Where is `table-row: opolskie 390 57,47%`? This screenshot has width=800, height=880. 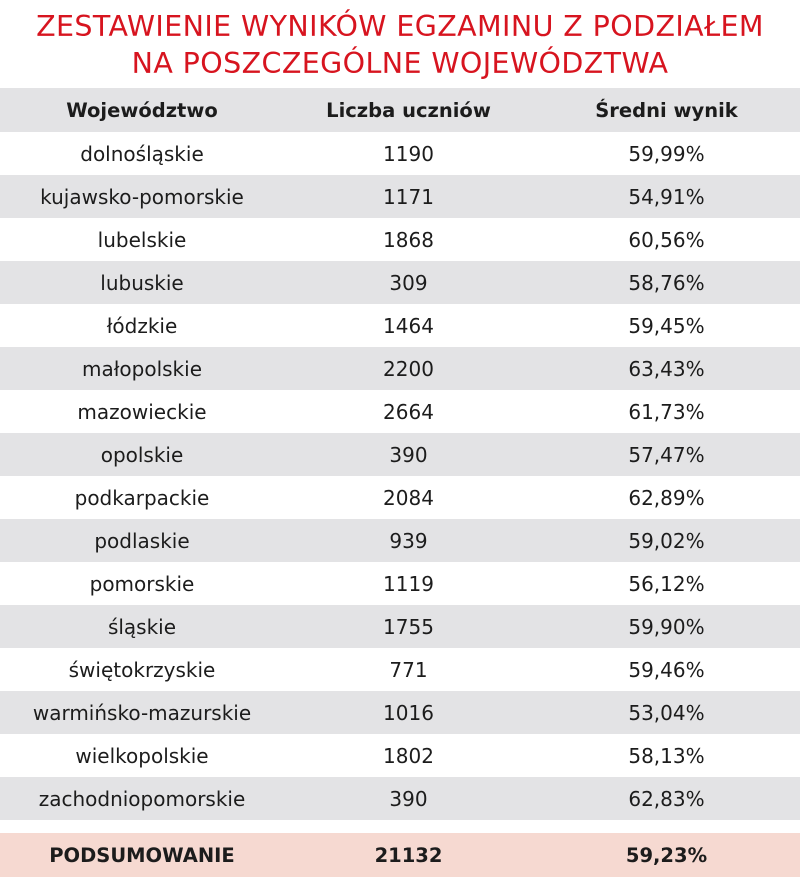 table-row: opolskie 390 57,47% is located at coordinates (400, 454).